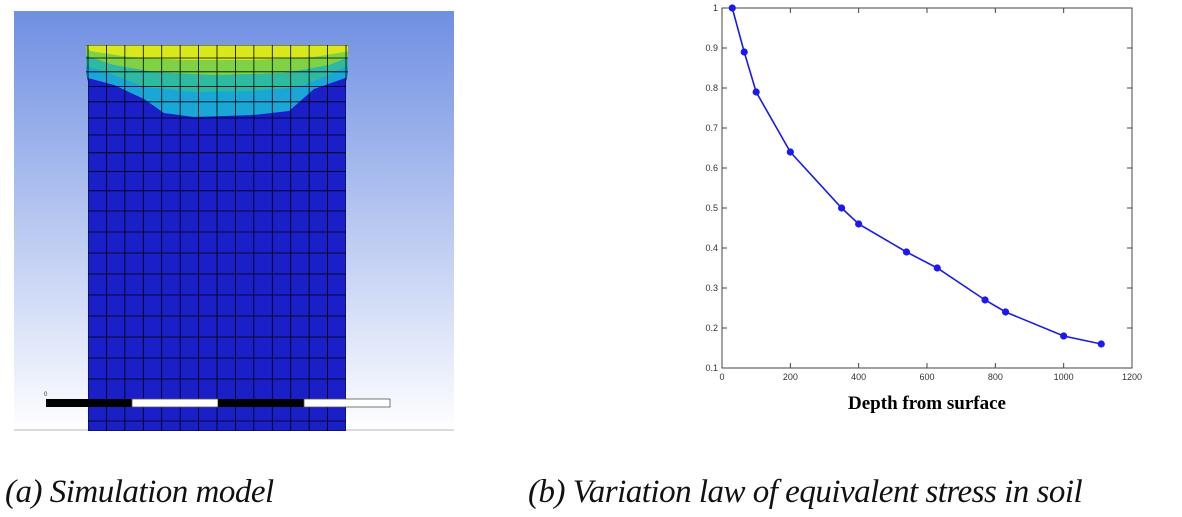  I want to click on y-tick-label: 0.4, so click(711, 248).